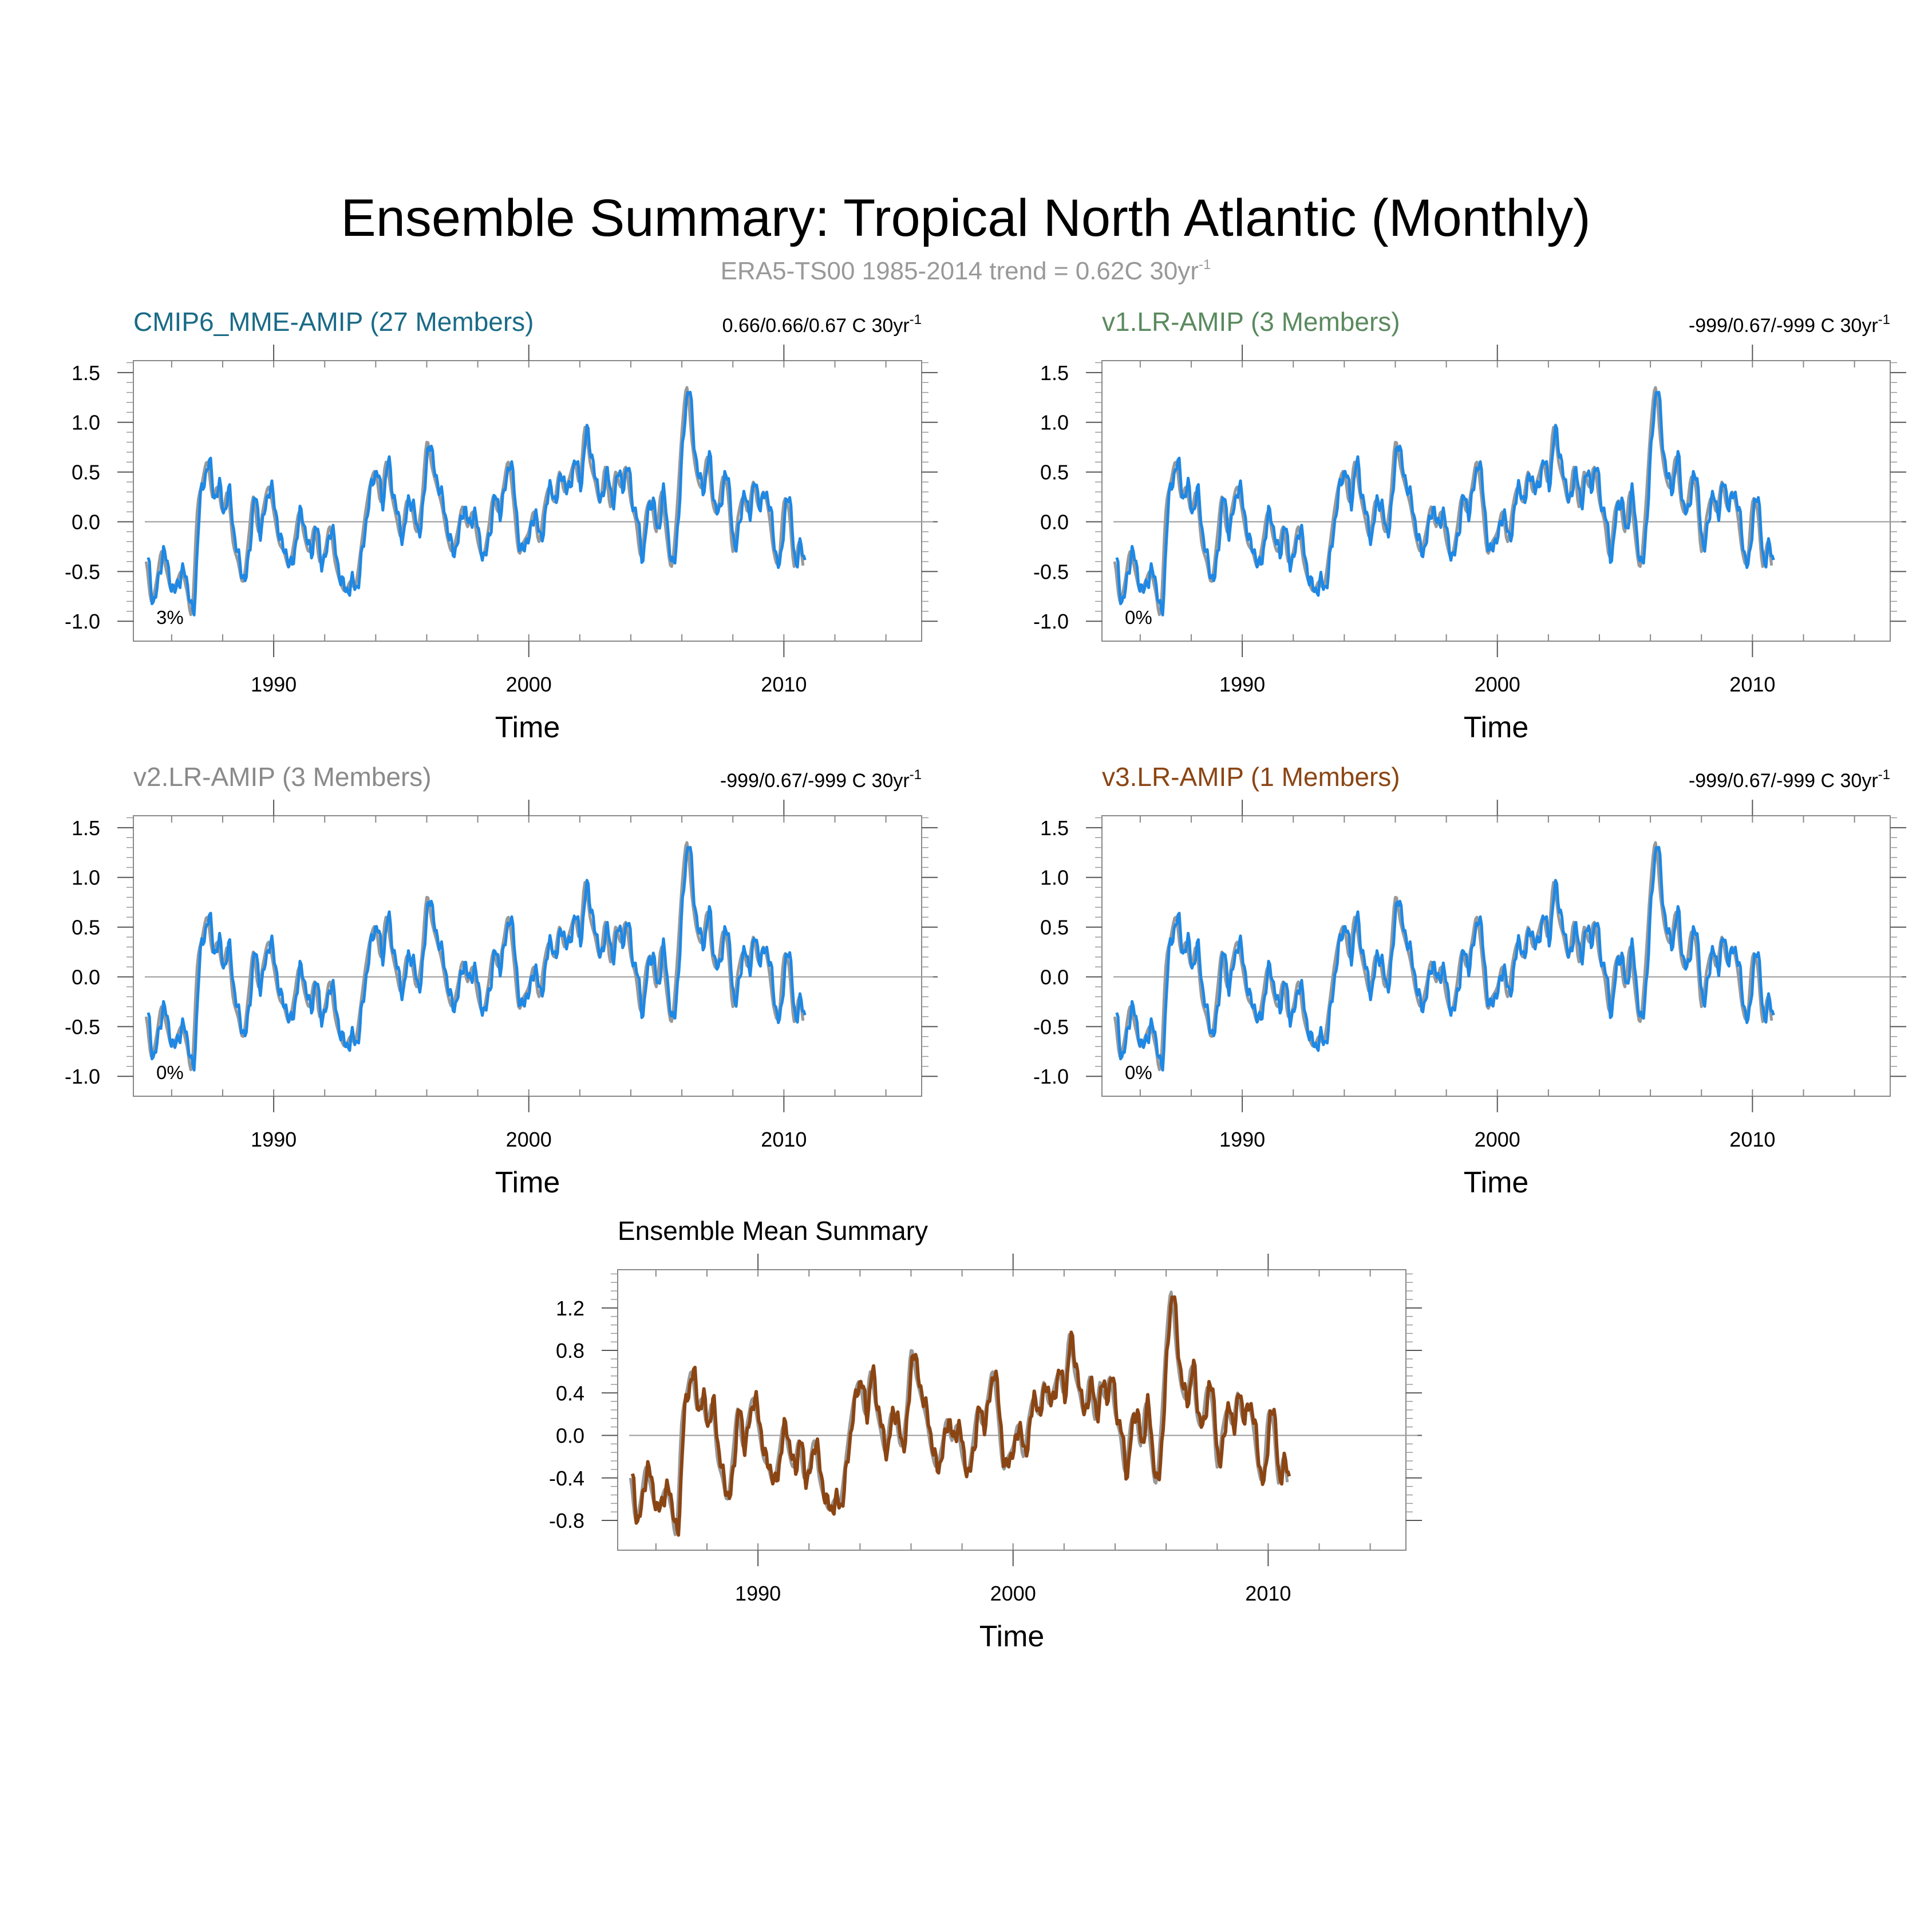 This screenshot has height=1932, width=1932. What do you see at coordinates (333, 322) in the screenshot?
I see `panel-title: CMIP6_MME-AMIP (27 Members)` at bounding box center [333, 322].